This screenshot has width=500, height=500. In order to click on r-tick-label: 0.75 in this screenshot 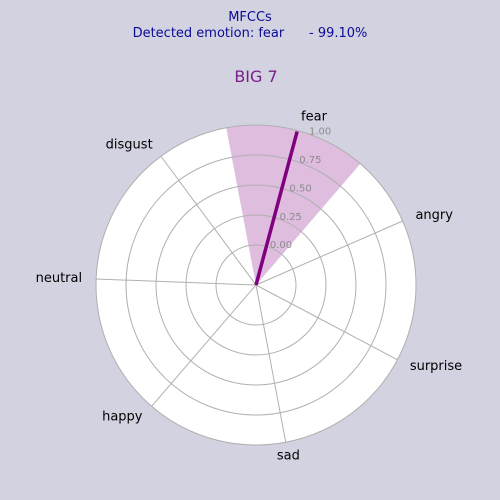, I will do `click(310, 160)`.